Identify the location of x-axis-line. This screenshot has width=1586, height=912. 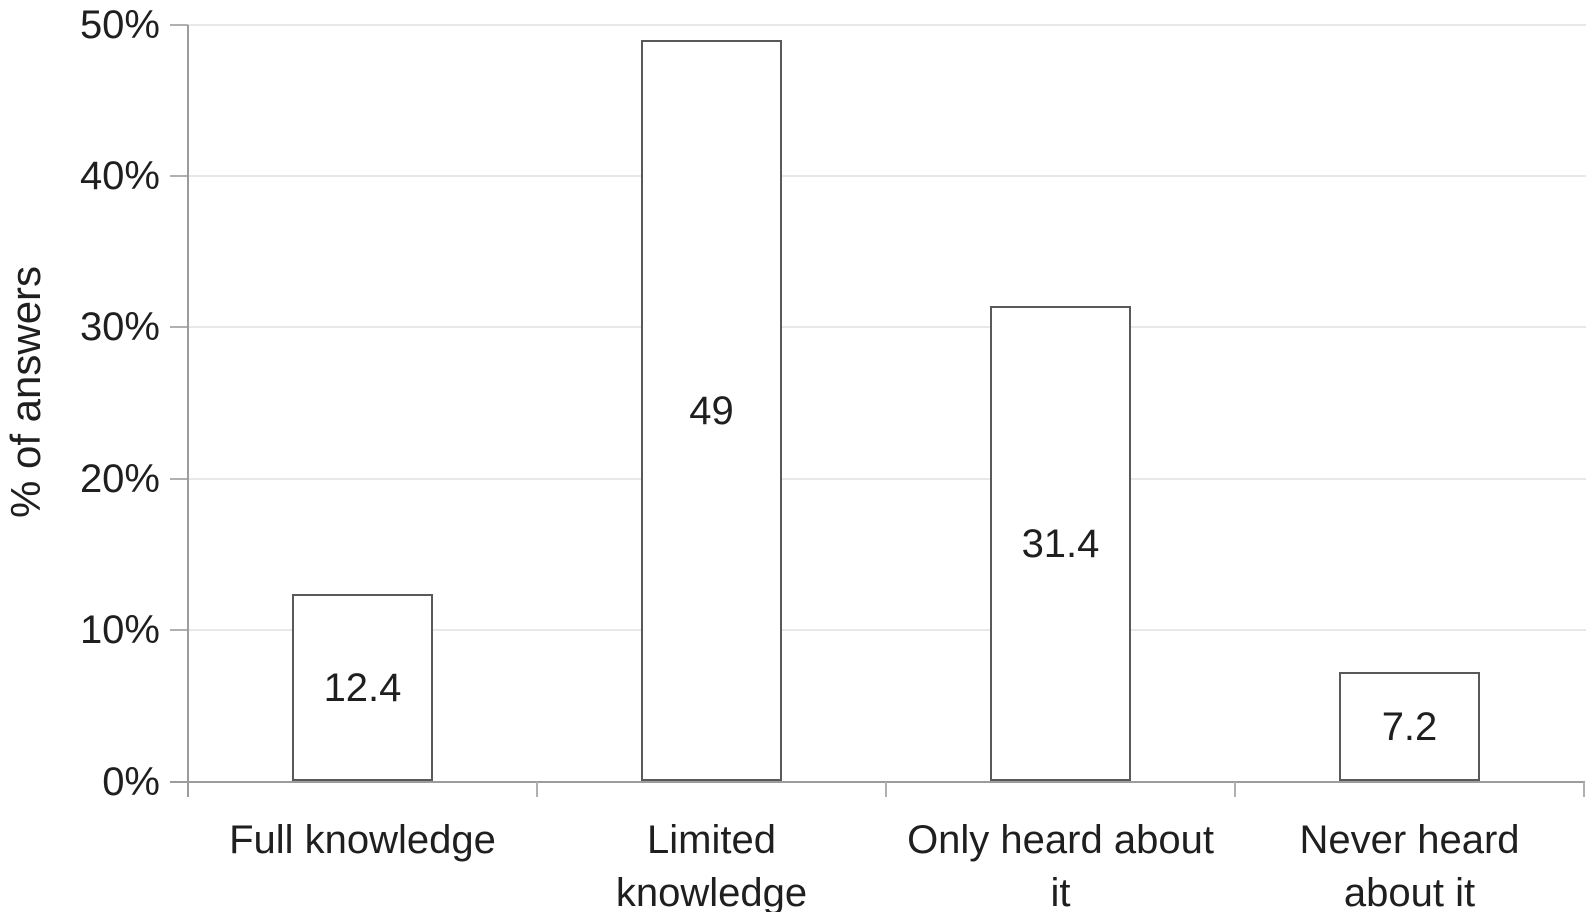
(877, 781).